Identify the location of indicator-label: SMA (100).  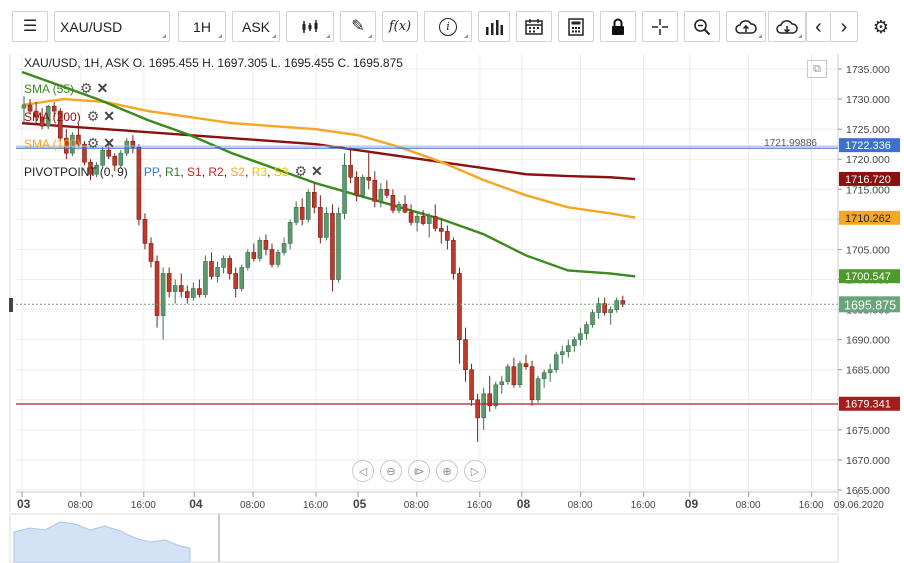
(52, 144).